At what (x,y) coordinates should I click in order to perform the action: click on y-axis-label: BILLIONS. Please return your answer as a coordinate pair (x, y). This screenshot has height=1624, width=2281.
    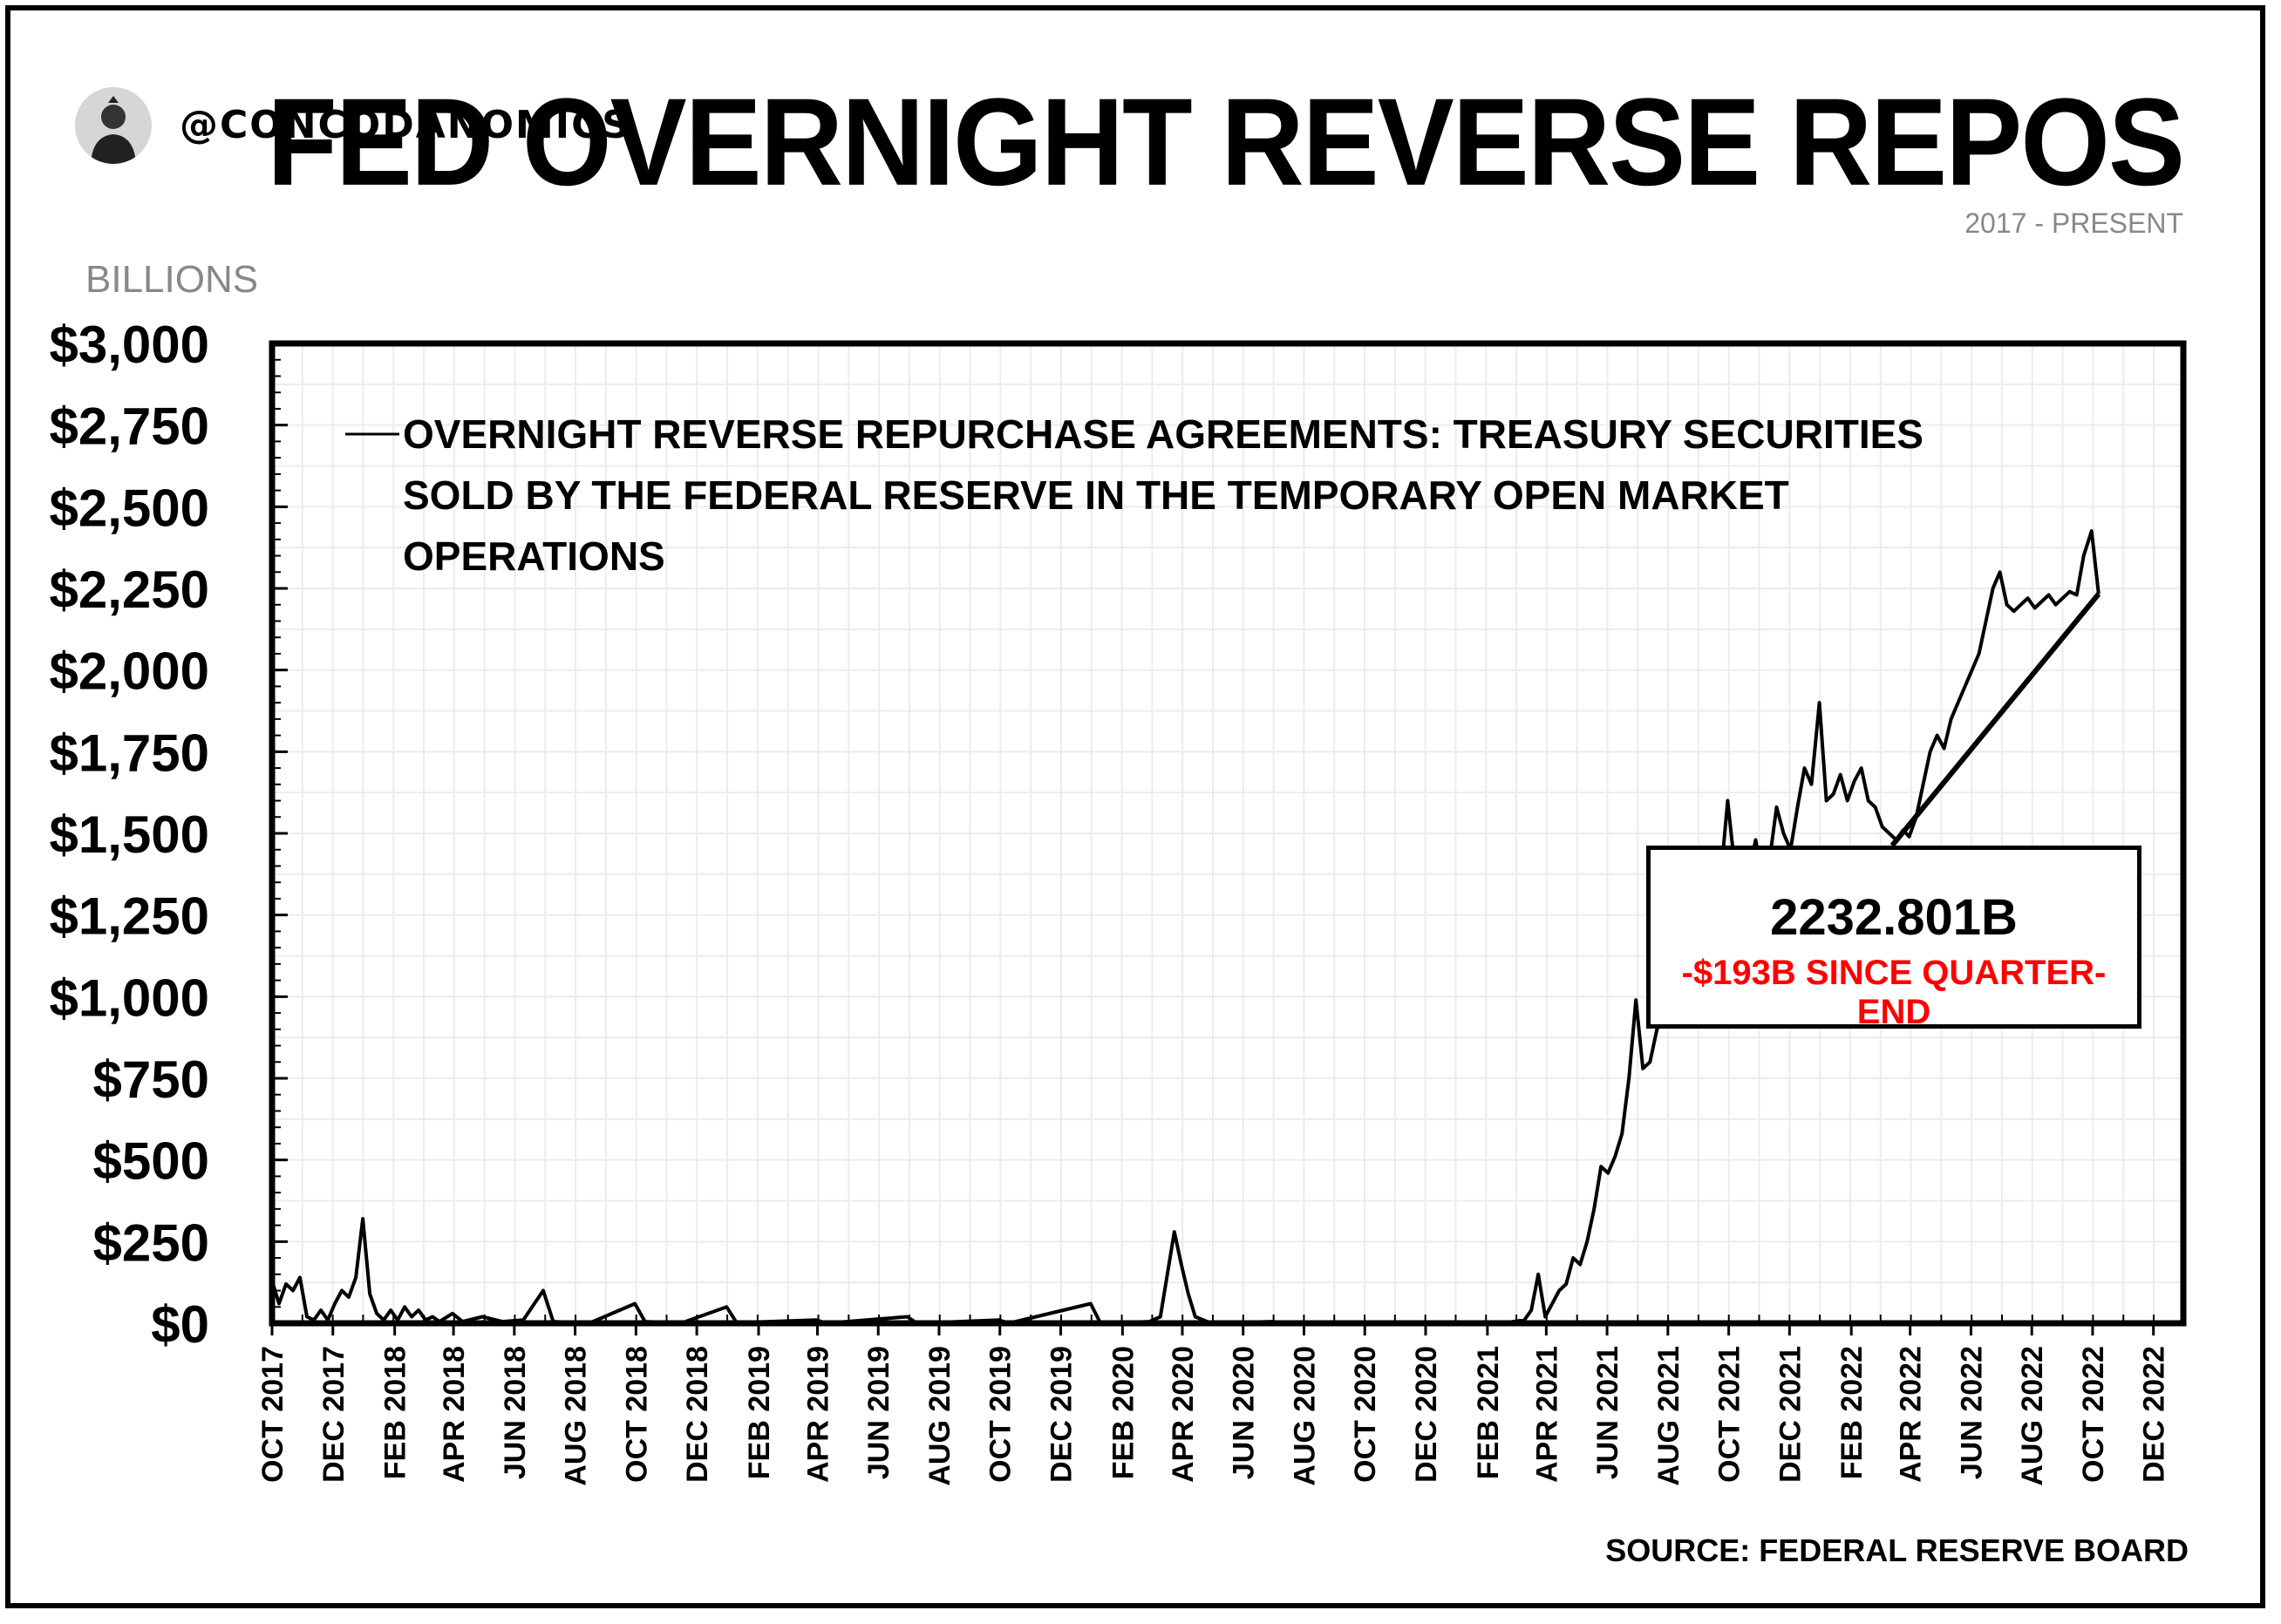
    Looking at the image, I should click on (172, 279).